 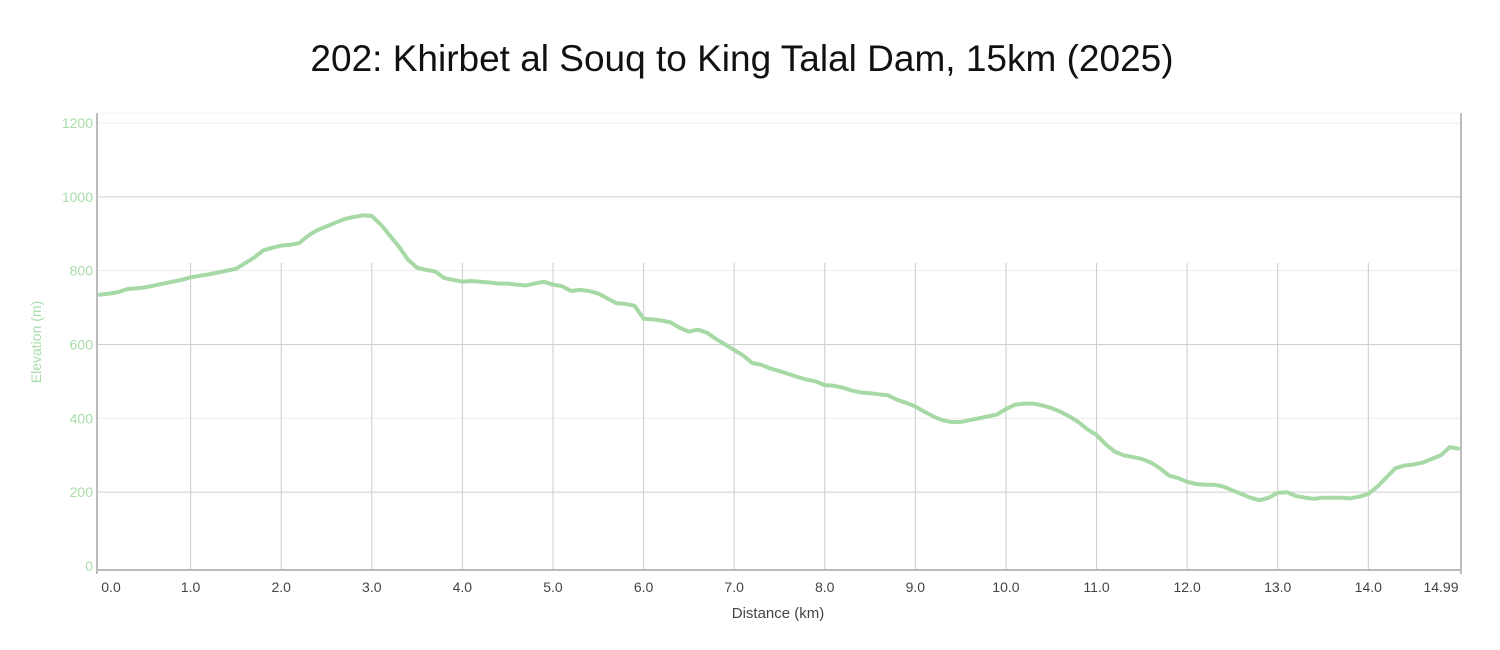 I want to click on y-tick-label: 600, so click(x=82, y=345).